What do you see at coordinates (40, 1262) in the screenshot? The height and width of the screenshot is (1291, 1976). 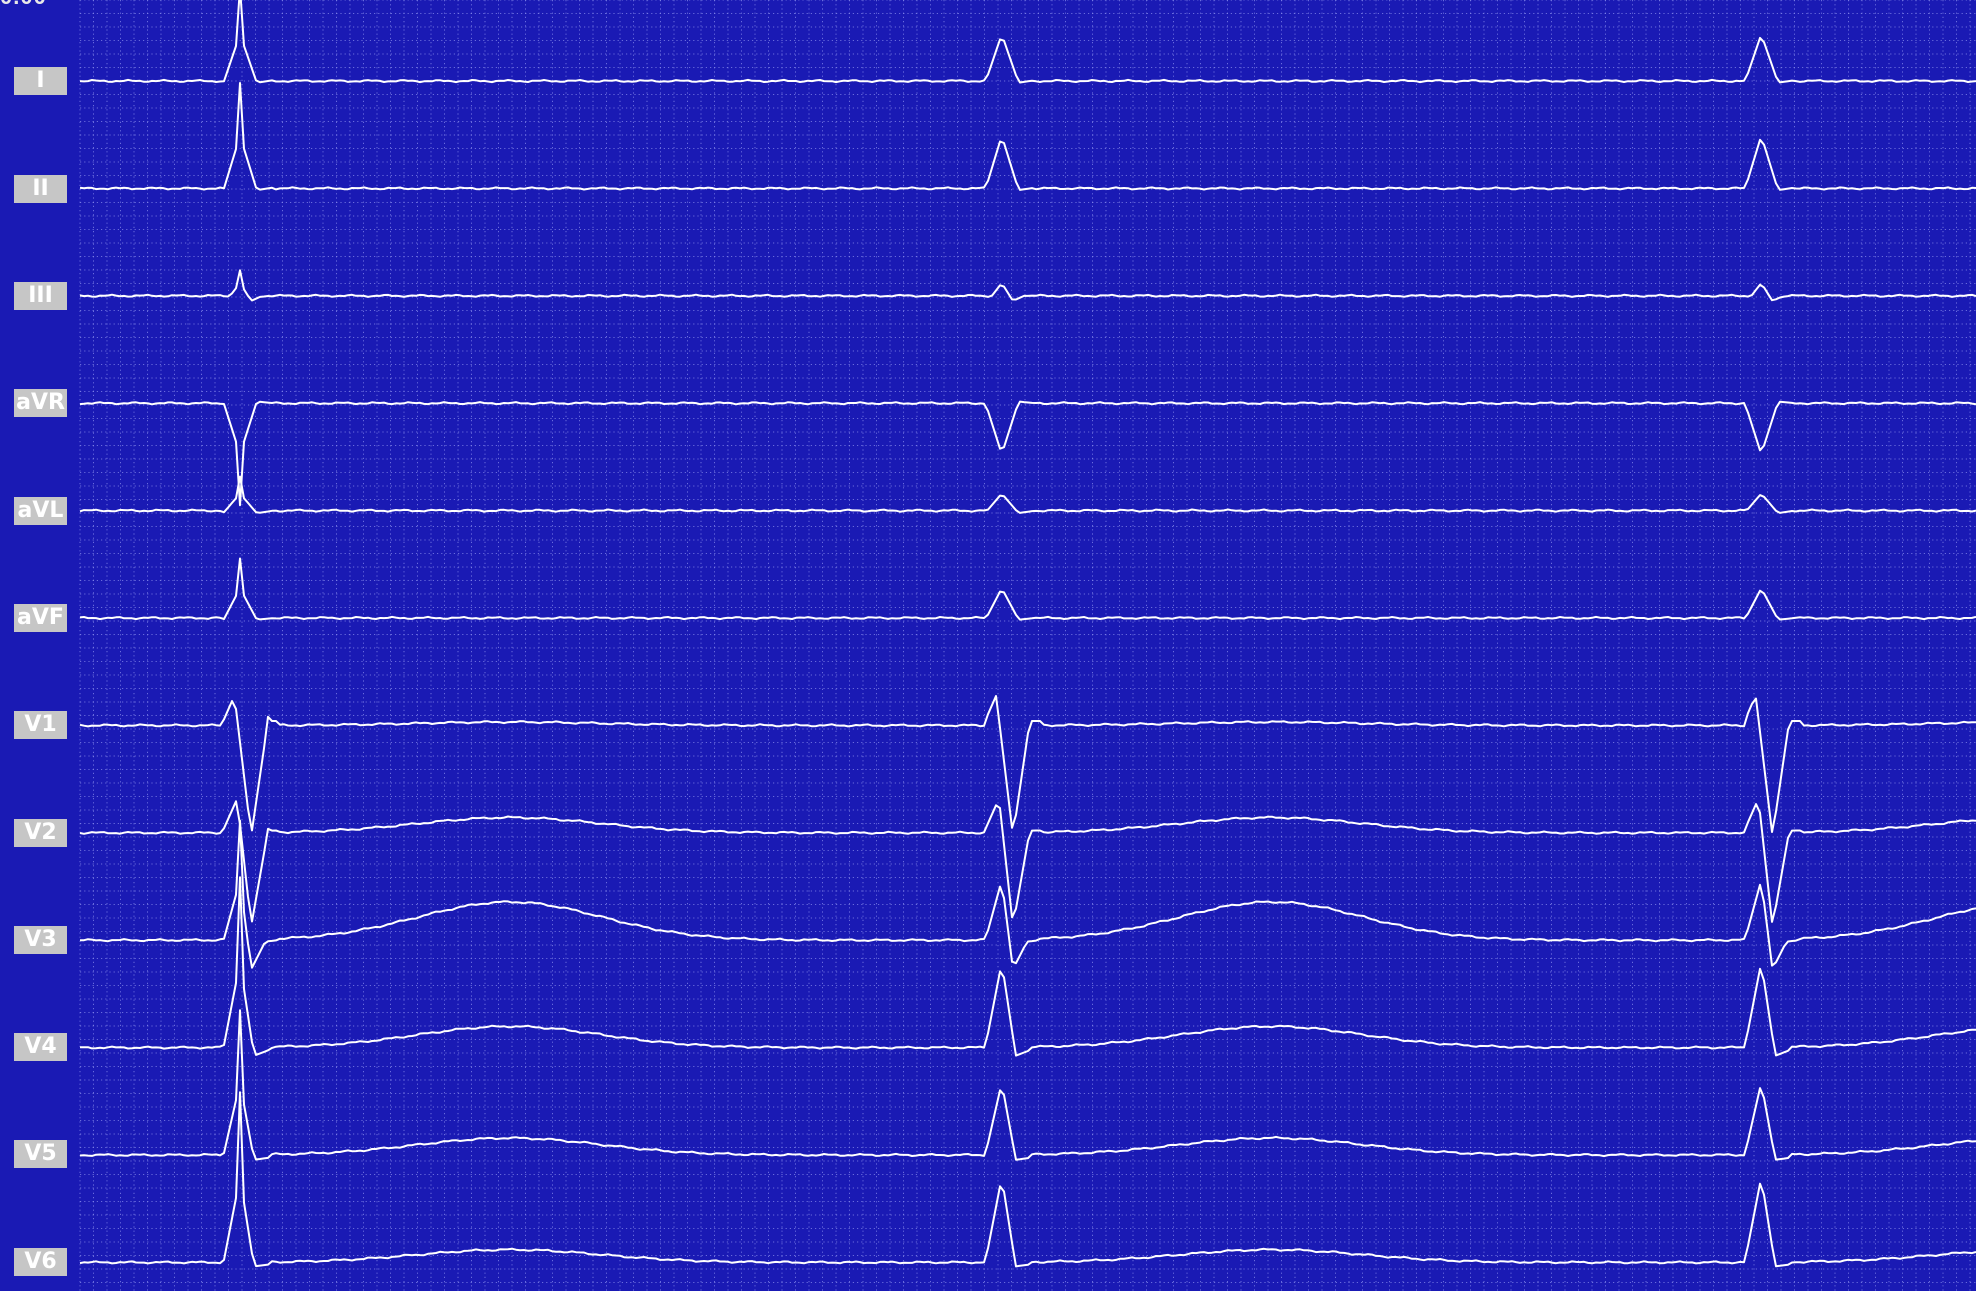 I see `lead-label-v6: V6` at bounding box center [40, 1262].